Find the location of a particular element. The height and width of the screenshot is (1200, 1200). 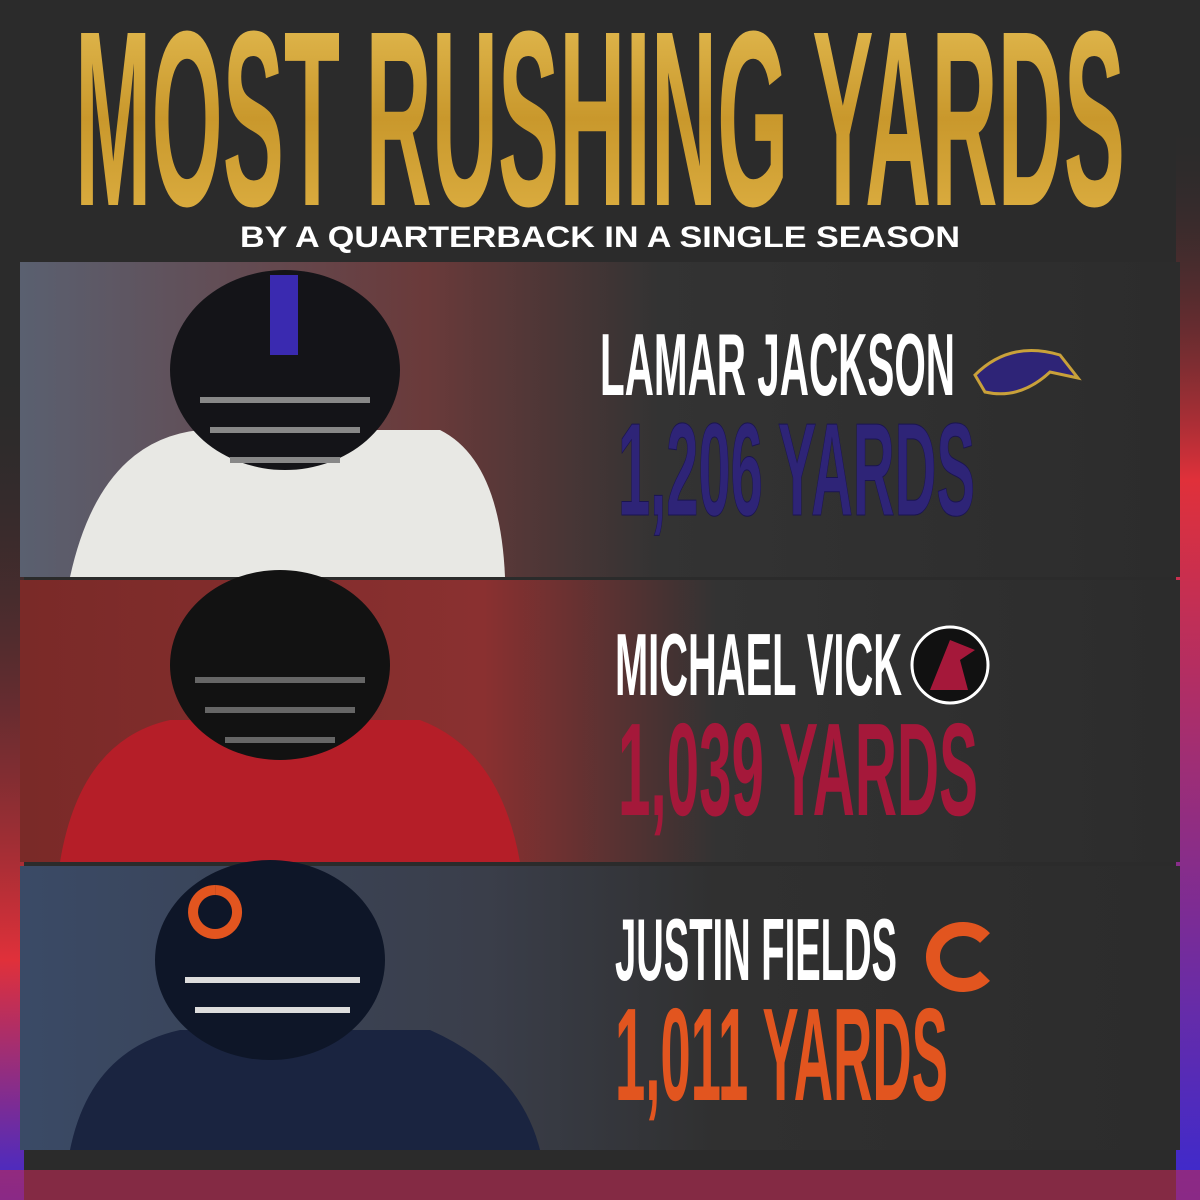

subtitle: BY A QUARTERBACK IN A SINGLE SEASON is located at coordinates (600, 237).